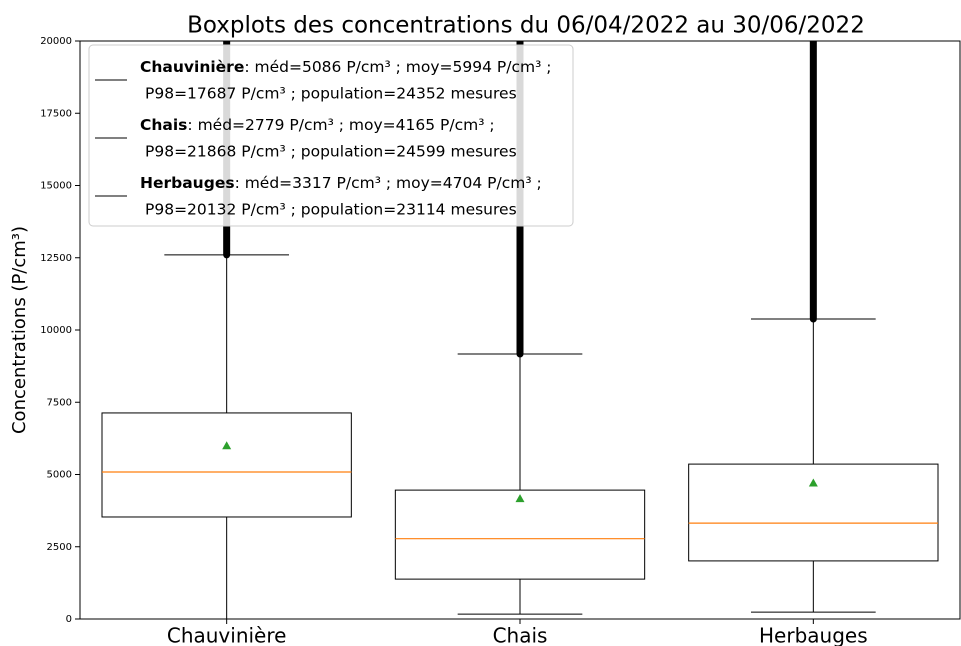  What do you see at coordinates (520, 635) in the screenshot?
I see `x-tick-label: Chais` at bounding box center [520, 635].